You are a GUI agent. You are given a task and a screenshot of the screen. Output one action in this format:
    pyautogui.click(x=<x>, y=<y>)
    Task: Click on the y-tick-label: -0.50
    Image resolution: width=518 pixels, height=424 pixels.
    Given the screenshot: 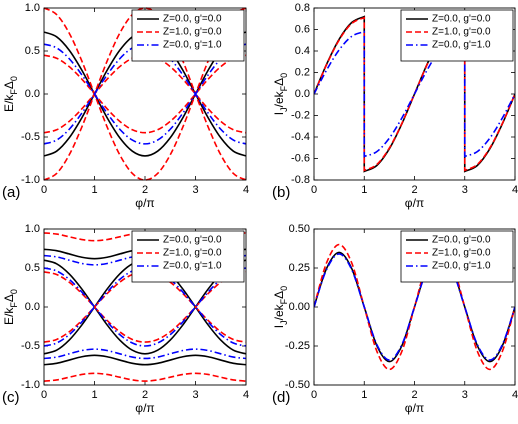 What is the action you would take?
    pyautogui.click(x=297, y=385)
    